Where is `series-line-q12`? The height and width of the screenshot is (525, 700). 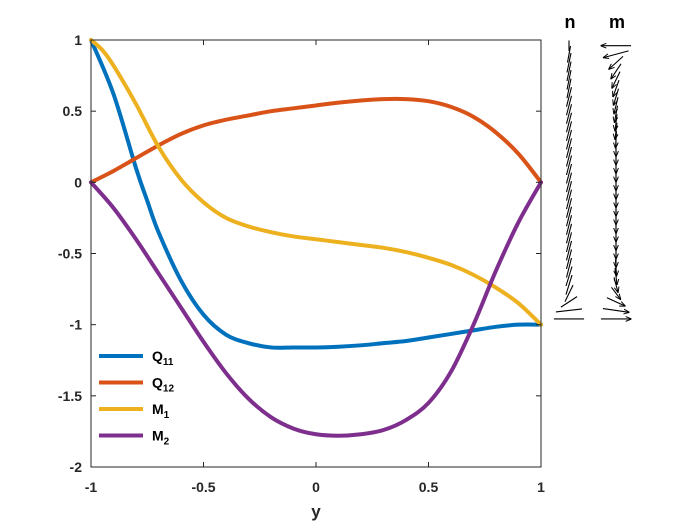 series-line-q12 is located at coordinates (316, 140).